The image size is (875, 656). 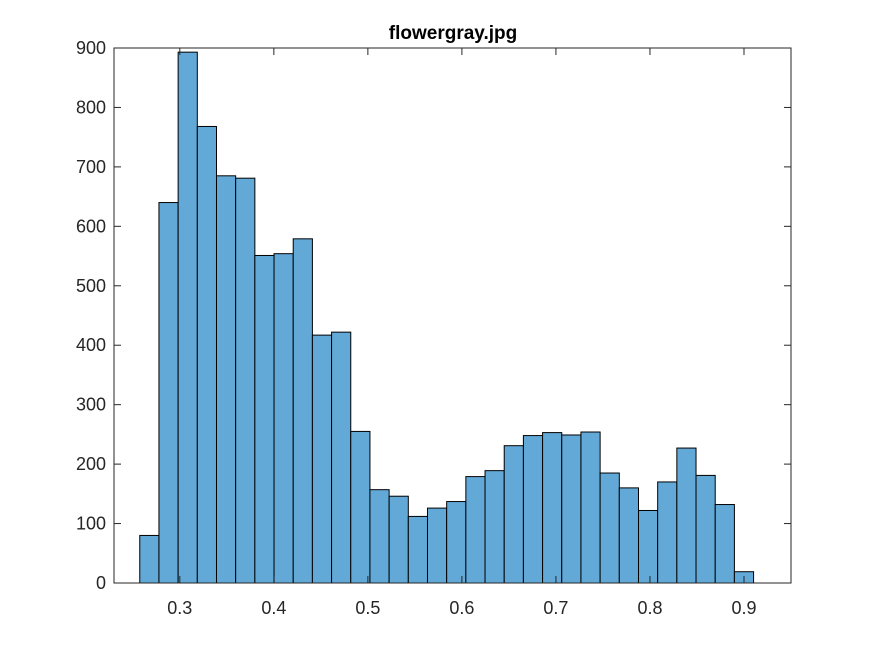 I want to click on x-tick-label: 0.8, so click(x=649, y=608).